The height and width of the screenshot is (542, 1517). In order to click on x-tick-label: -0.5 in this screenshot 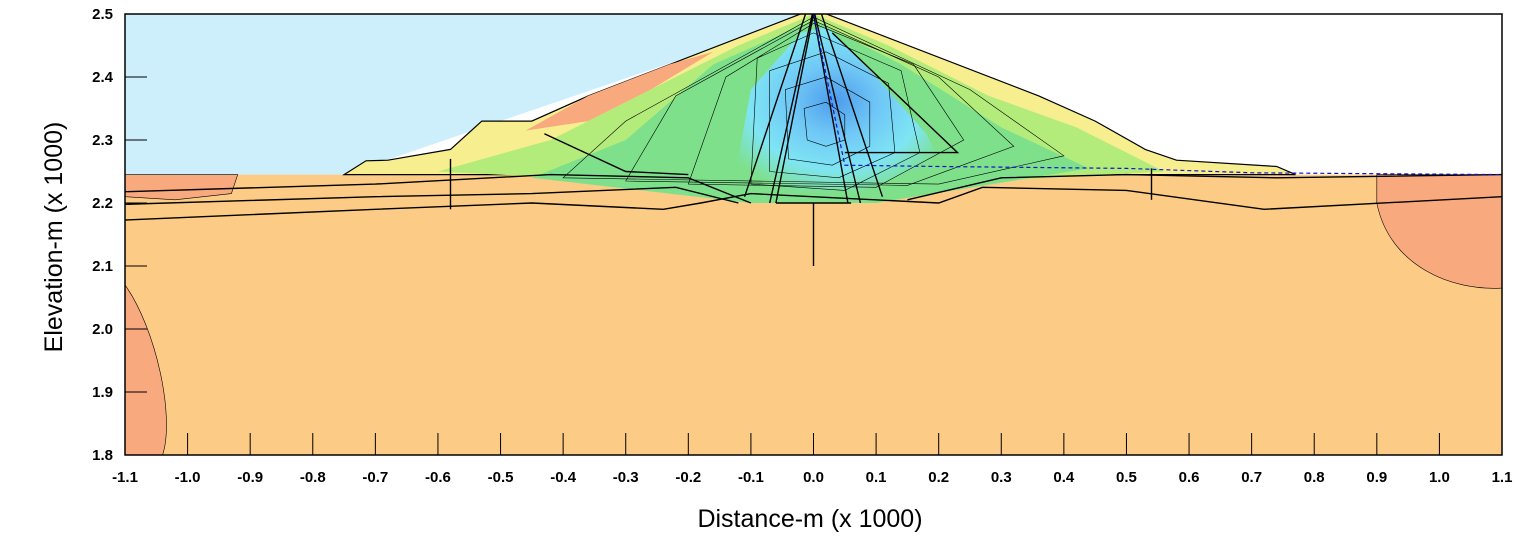, I will do `click(501, 477)`.